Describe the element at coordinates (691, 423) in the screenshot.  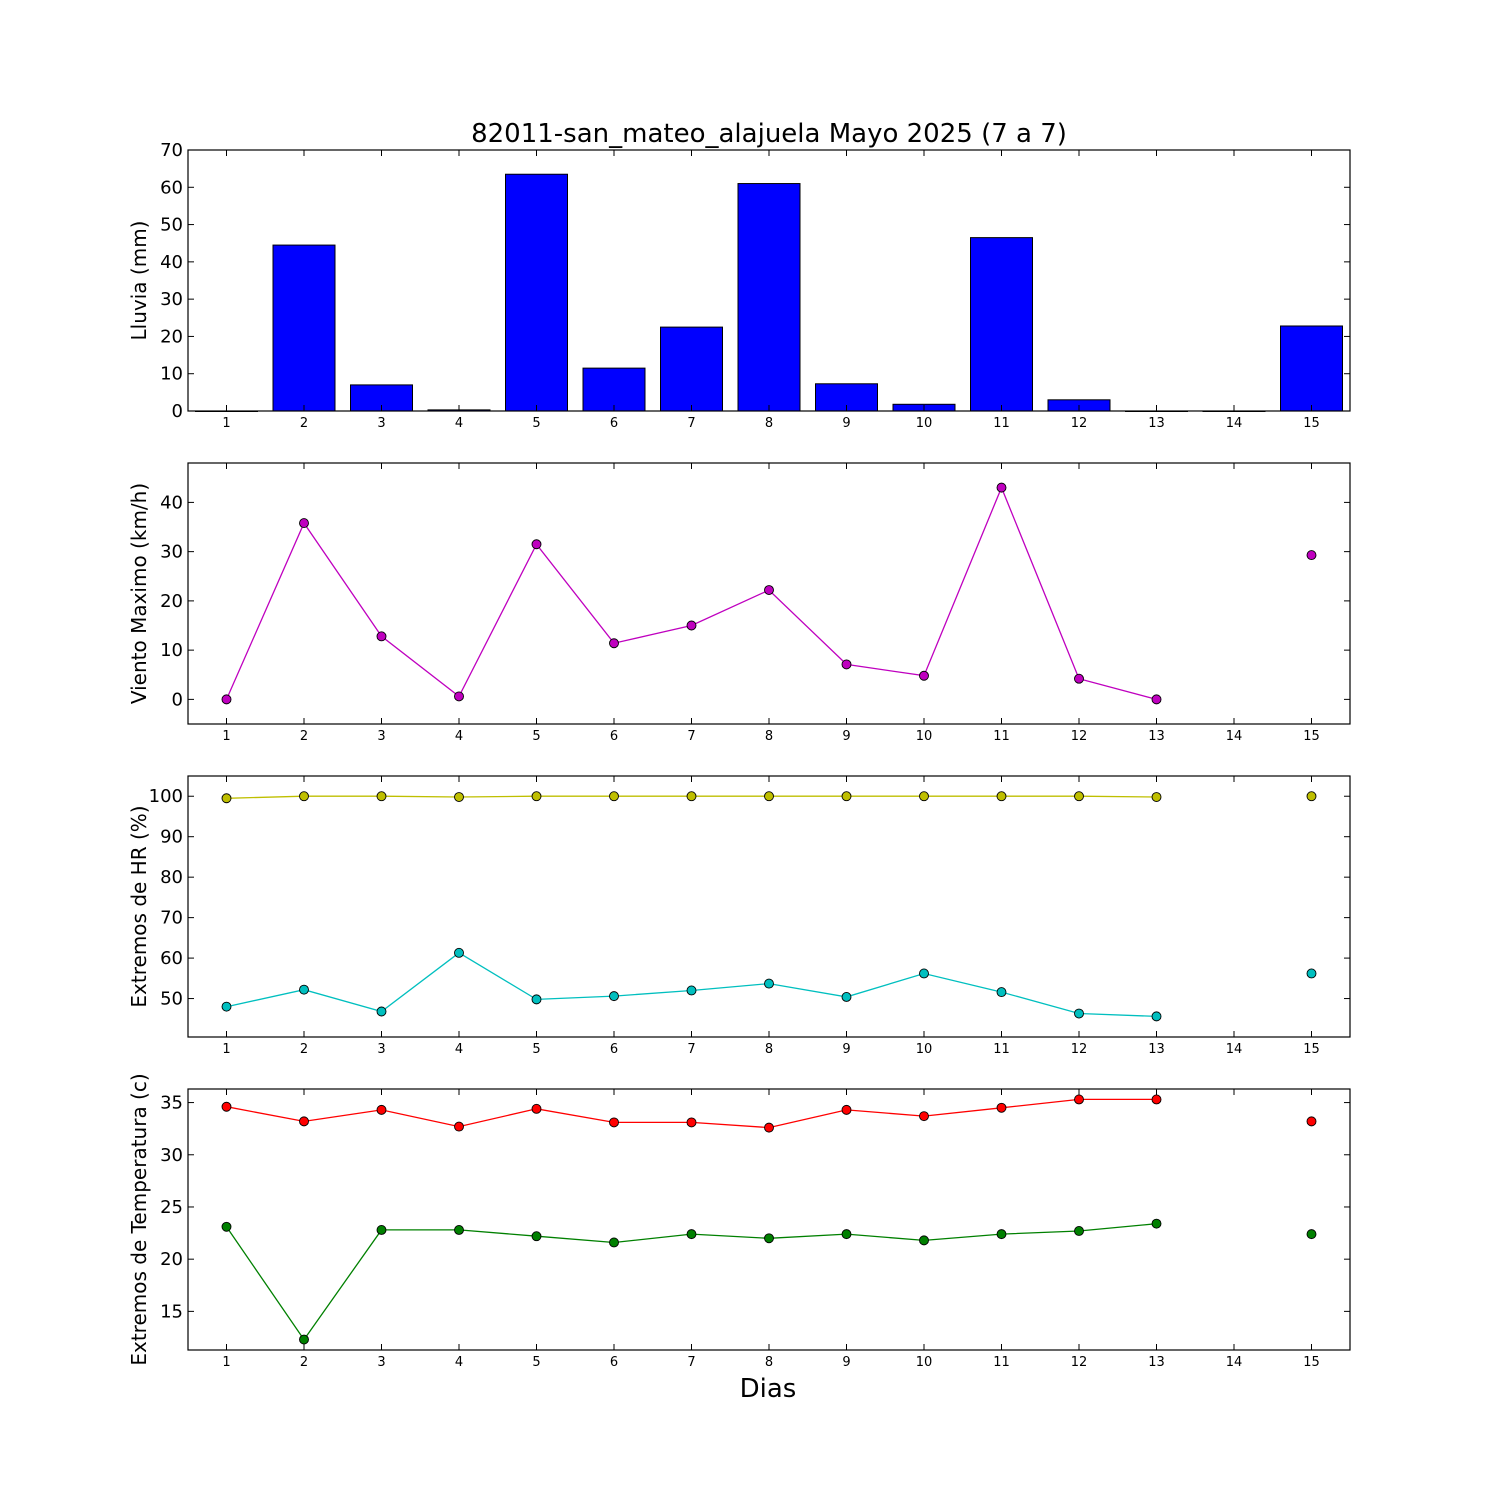
I see `x-tick-label: 7` at that location.